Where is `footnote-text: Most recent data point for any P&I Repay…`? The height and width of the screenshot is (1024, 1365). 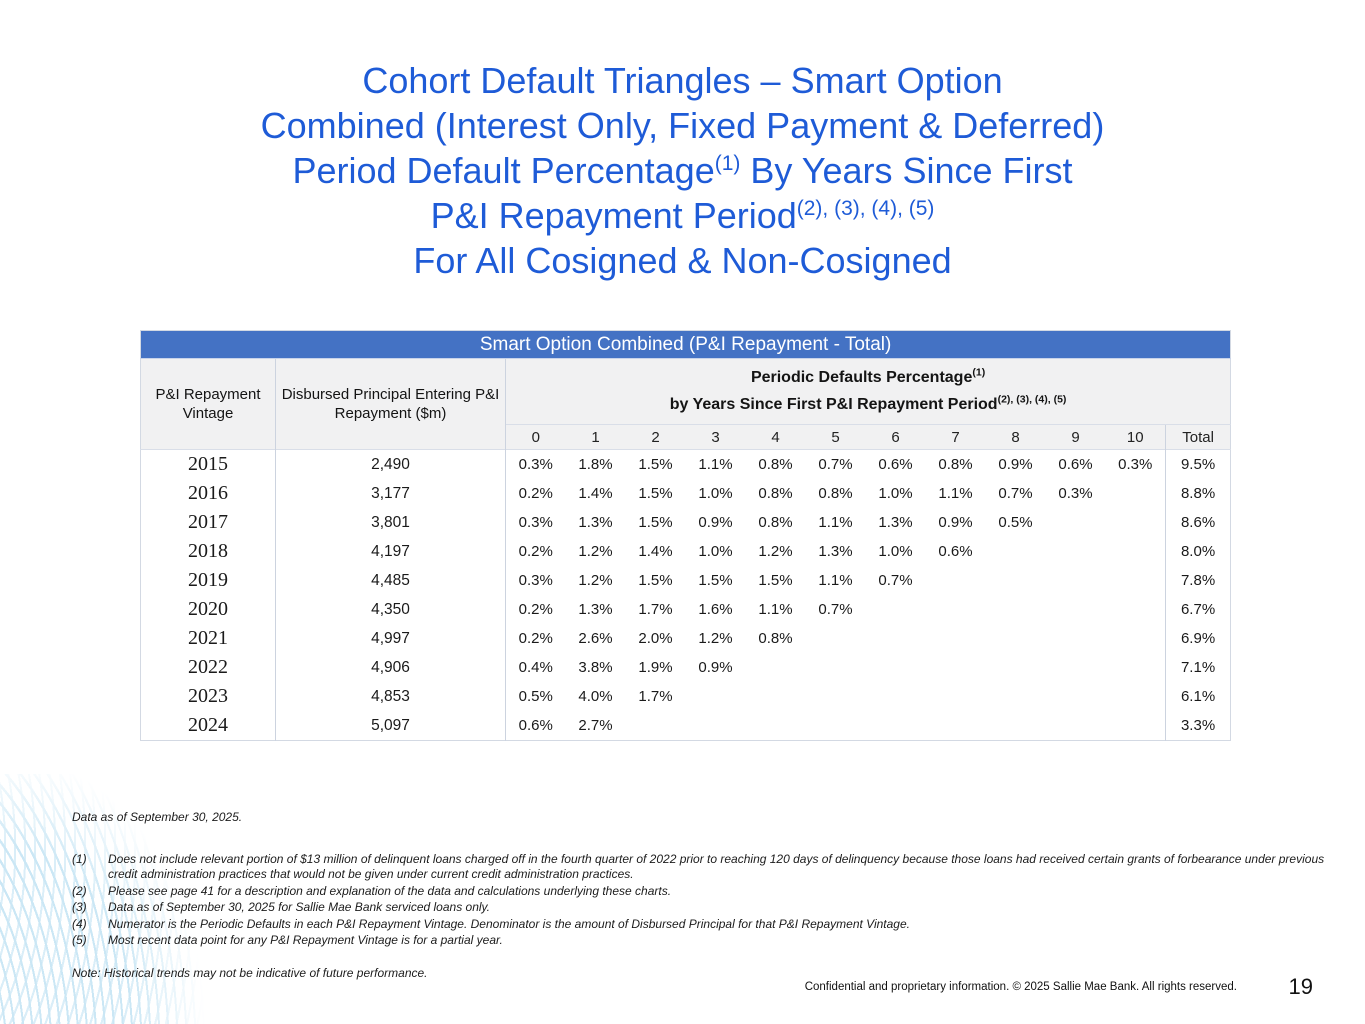 footnote-text: Most recent data point for any P&I Repay… is located at coordinates (305, 940).